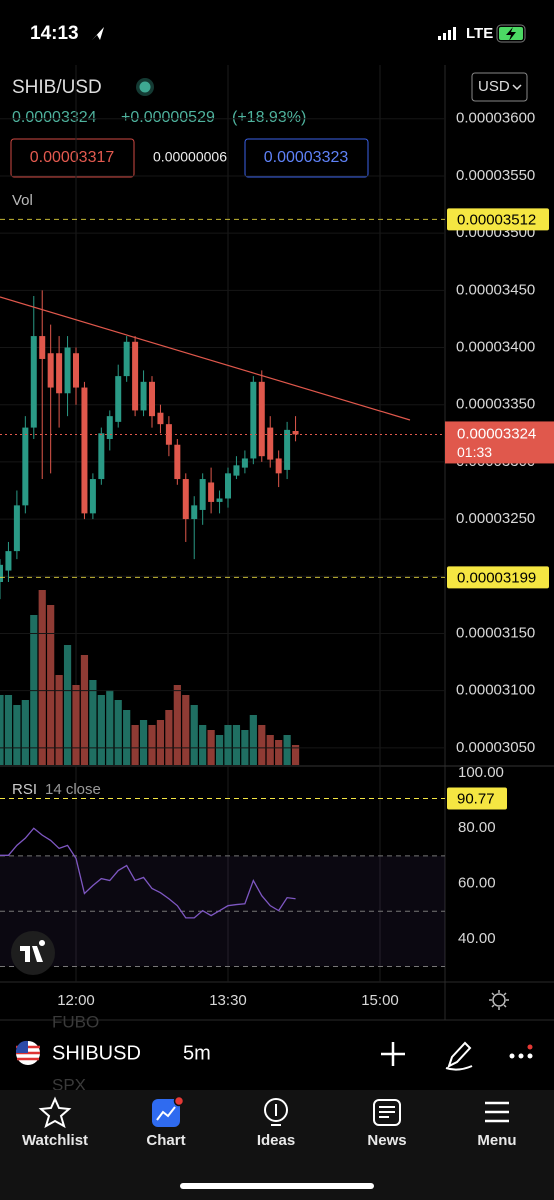 The height and width of the screenshot is (1200, 554). Describe the element at coordinates (276, 1115) in the screenshot. I see `ideas-icon-detail` at that location.